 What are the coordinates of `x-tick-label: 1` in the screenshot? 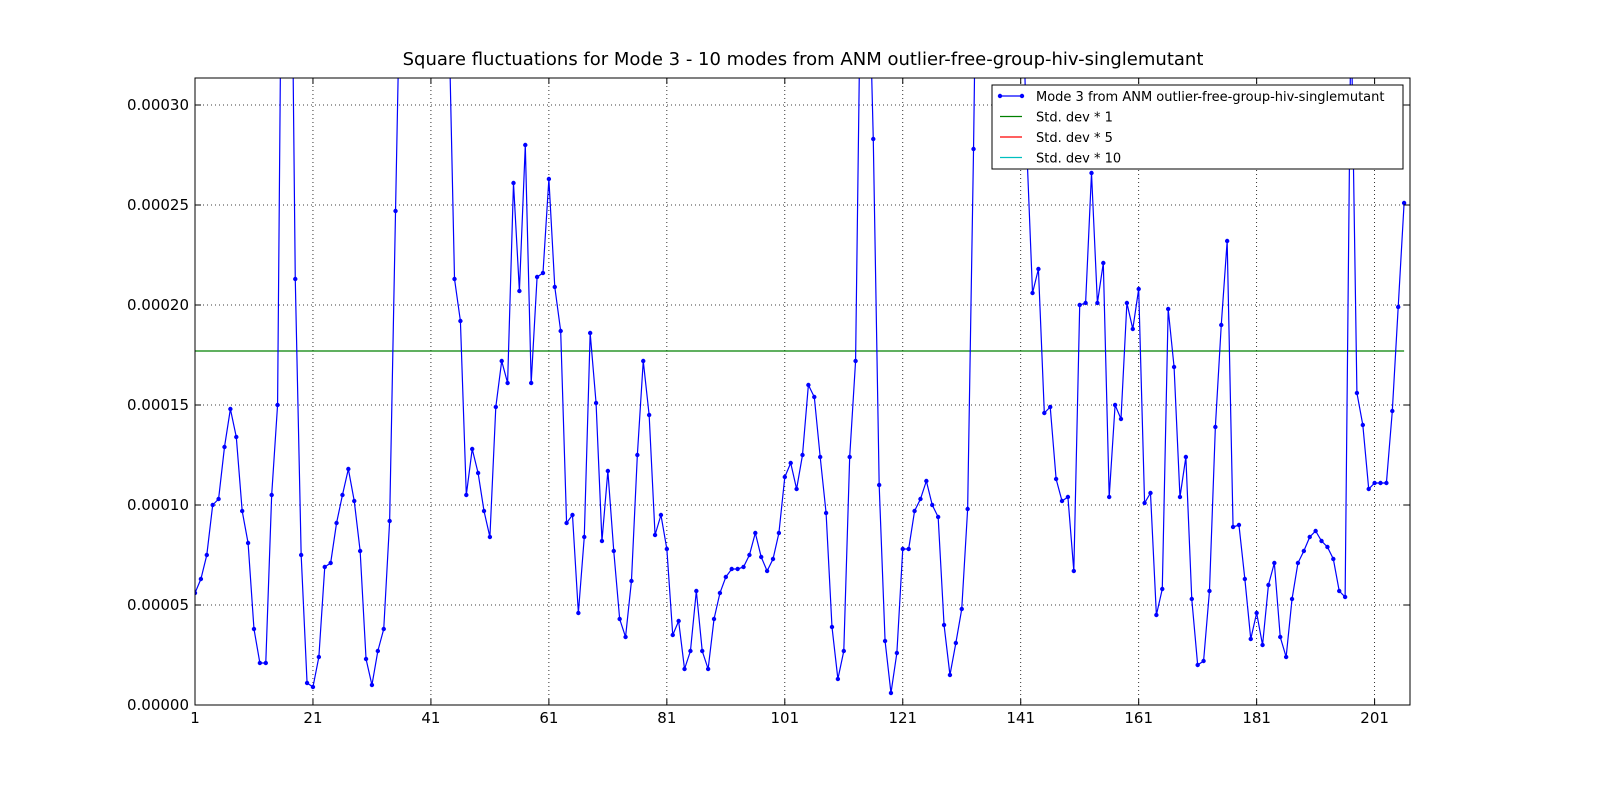 It's located at (195, 718).